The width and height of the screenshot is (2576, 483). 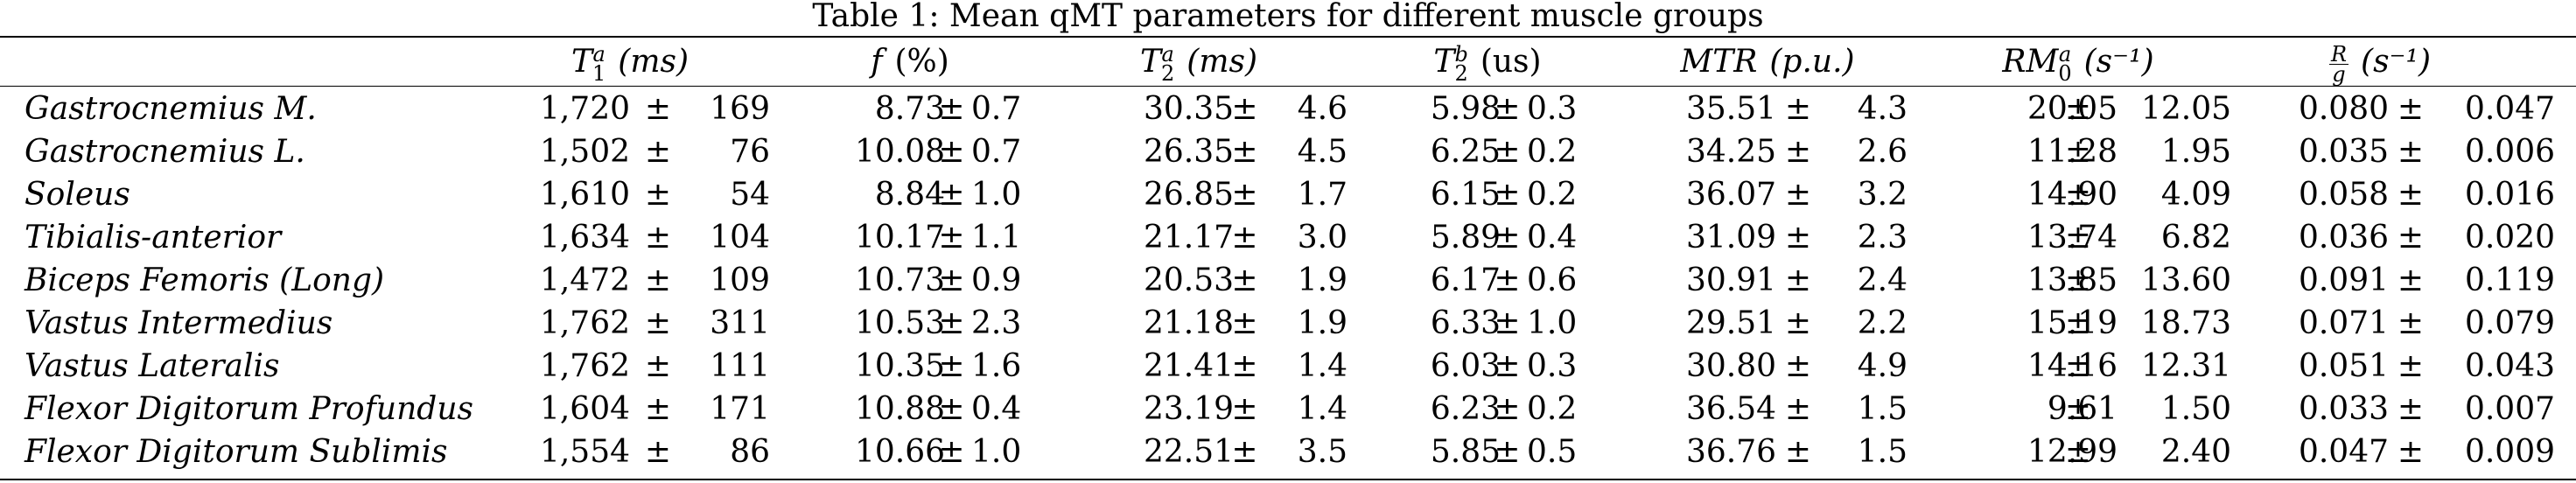 What do you see at coordinates (1730, 323) in the screenshot?
I see `mean-value: 29.51` at bounding box center [1730, 323].